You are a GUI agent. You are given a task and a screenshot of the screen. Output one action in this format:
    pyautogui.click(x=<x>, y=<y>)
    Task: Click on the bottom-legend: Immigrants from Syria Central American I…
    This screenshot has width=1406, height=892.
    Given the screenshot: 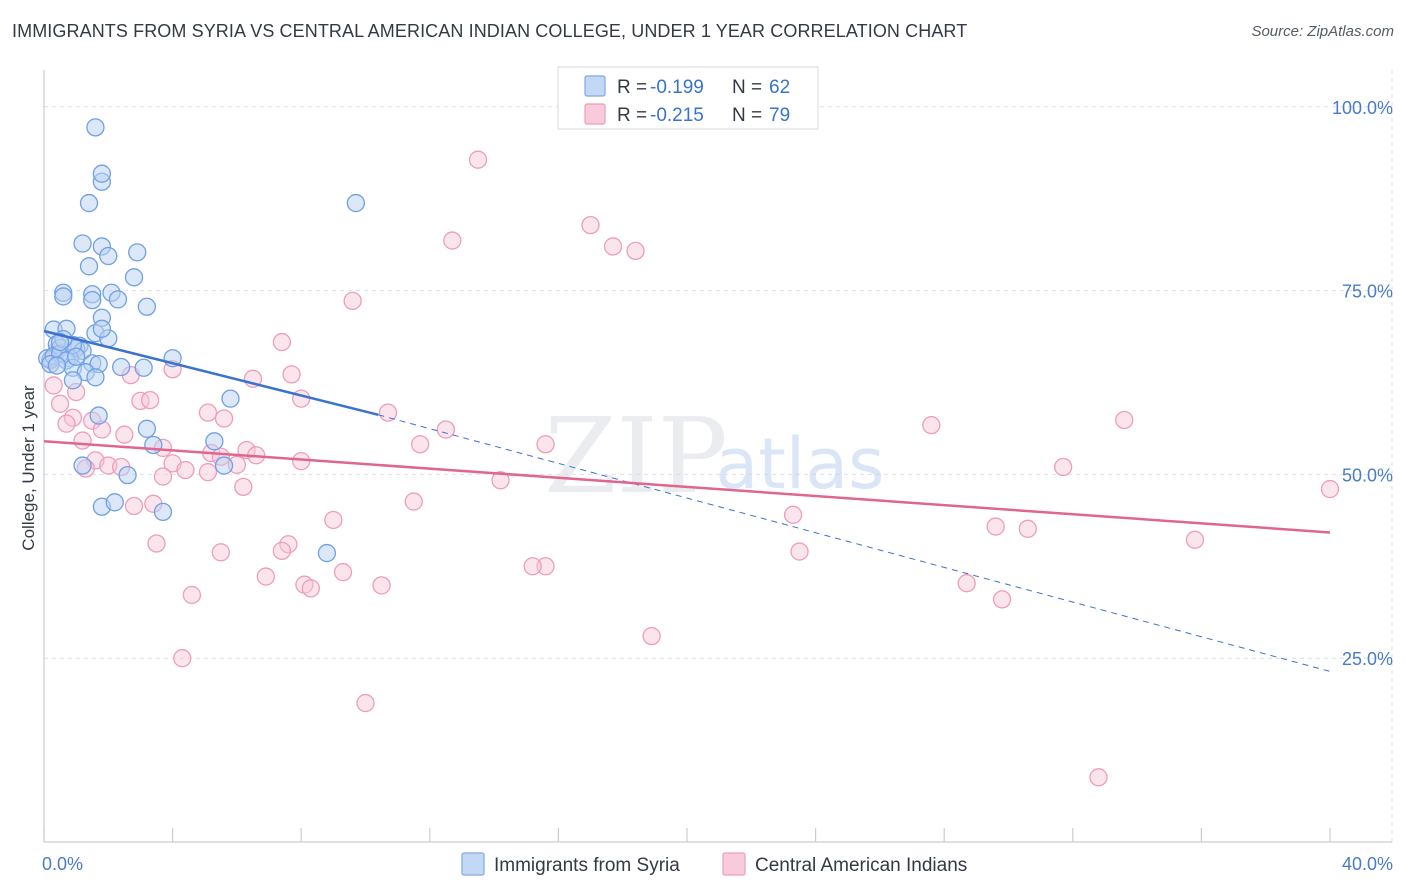 What is the action you would take?
    pyautogui.click(x=714, y=864)
    